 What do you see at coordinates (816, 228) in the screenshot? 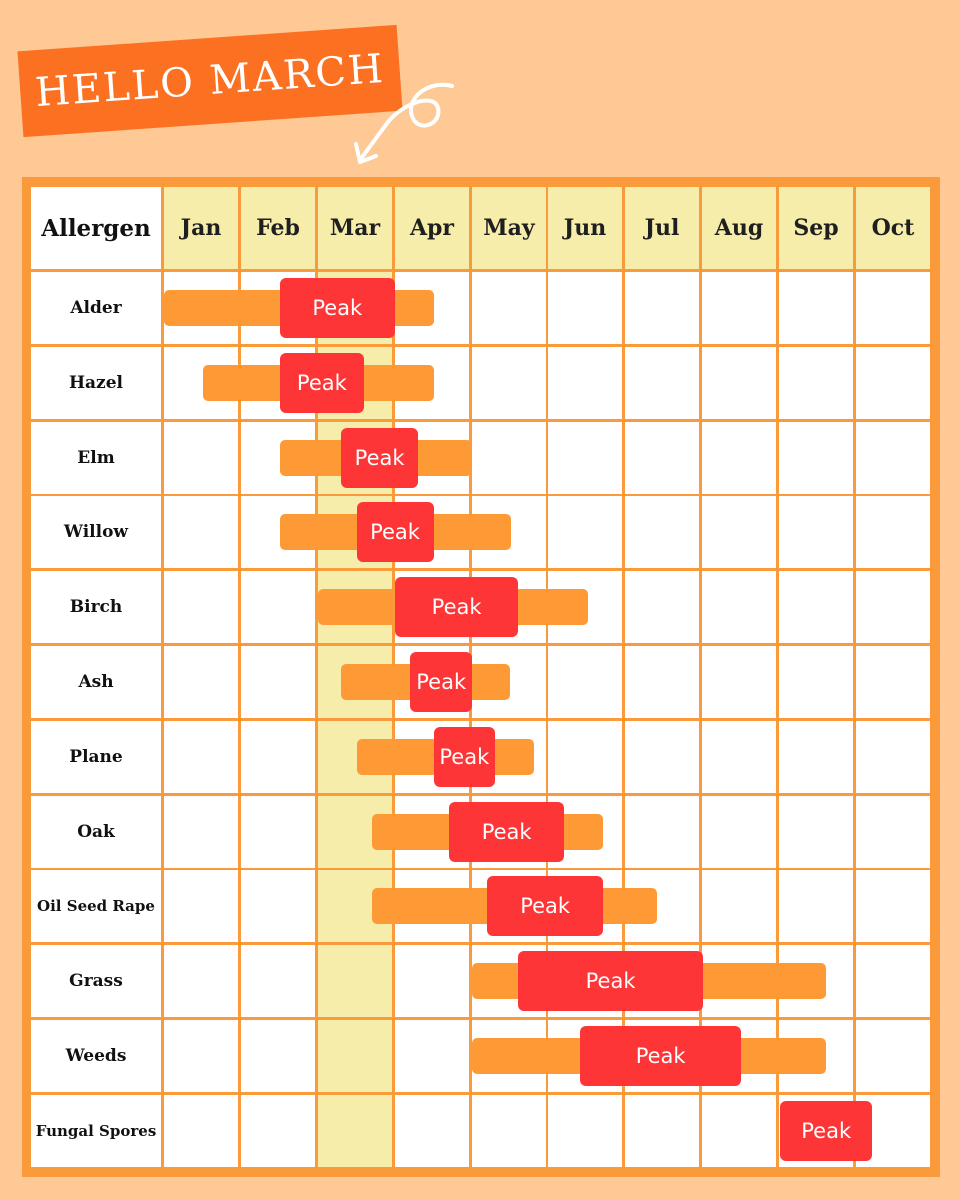
I see `month-header-sep: Sep` at bounding box center [816, 228].